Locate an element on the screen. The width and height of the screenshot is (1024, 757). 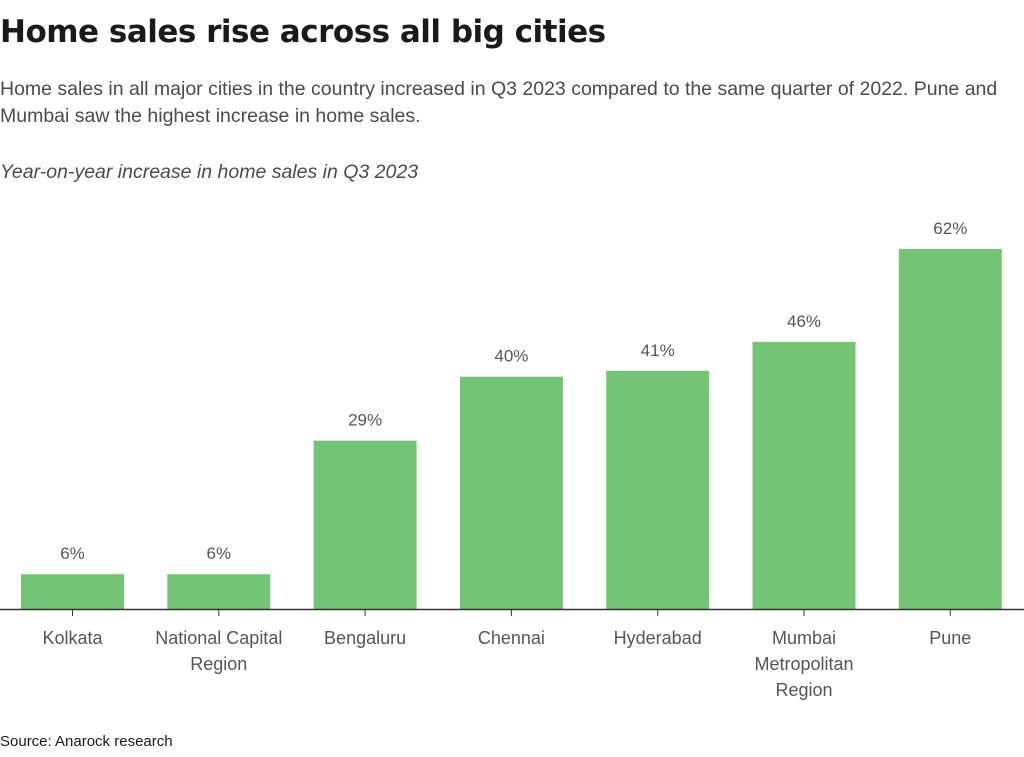
data-label-2: 29% is located at coordinates (365, 420).